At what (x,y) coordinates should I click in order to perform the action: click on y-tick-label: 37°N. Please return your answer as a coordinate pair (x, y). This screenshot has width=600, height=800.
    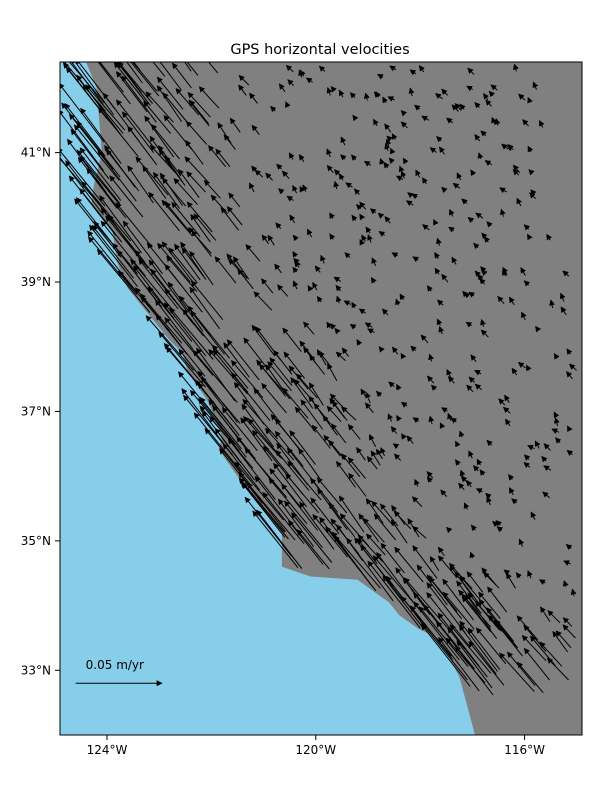
    Looking at the image, I should click on (36, 411).